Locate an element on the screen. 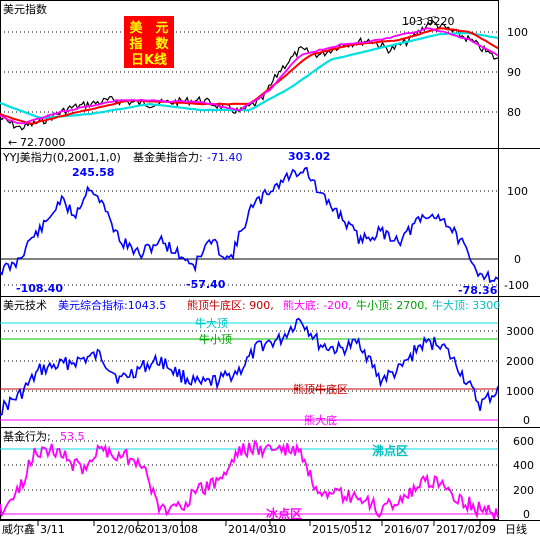 The image size is (540, 540). date-ticks is located at coordinates (259, 523).